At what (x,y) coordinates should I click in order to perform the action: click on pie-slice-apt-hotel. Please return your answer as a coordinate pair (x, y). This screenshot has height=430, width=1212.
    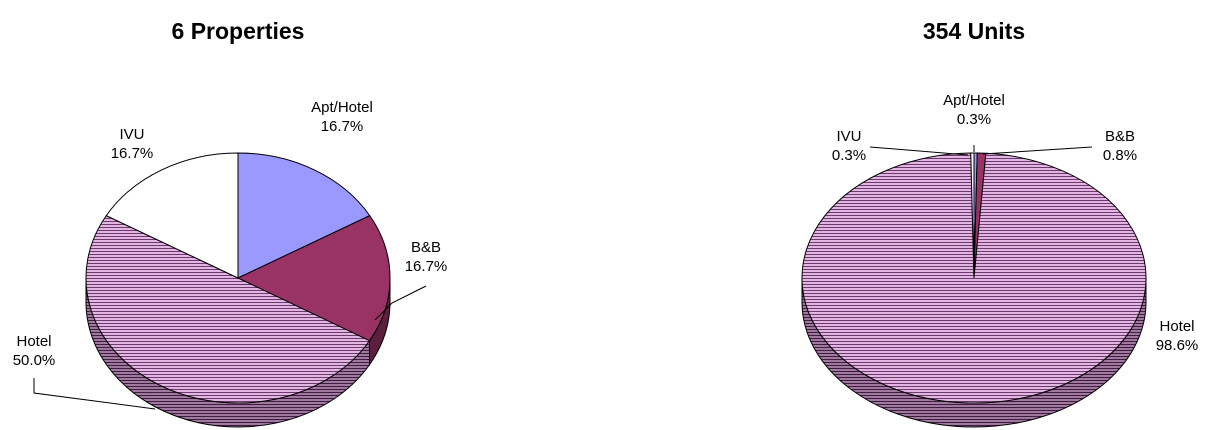
    Looking at the image, I should click on (304, 215).